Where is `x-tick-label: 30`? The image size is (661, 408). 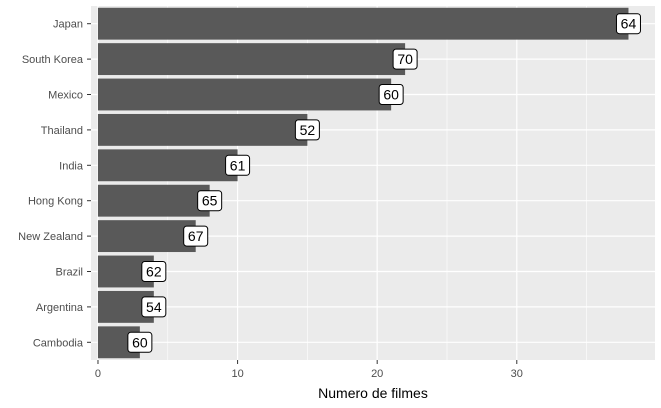
x-tick-label: 30 is located at coordinates (517, 374).